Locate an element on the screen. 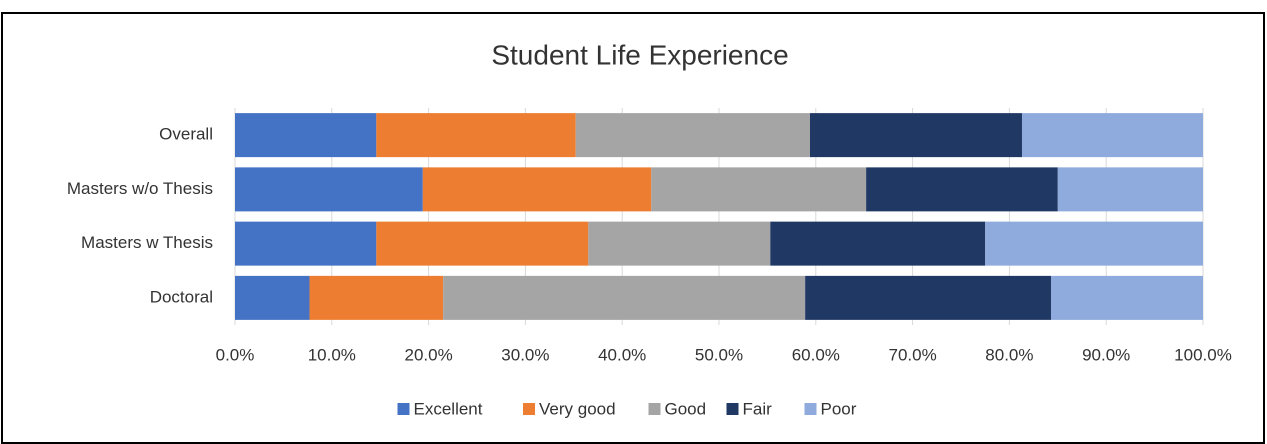  x-tick-label: 40.0% is located at coordinates (622, 354).